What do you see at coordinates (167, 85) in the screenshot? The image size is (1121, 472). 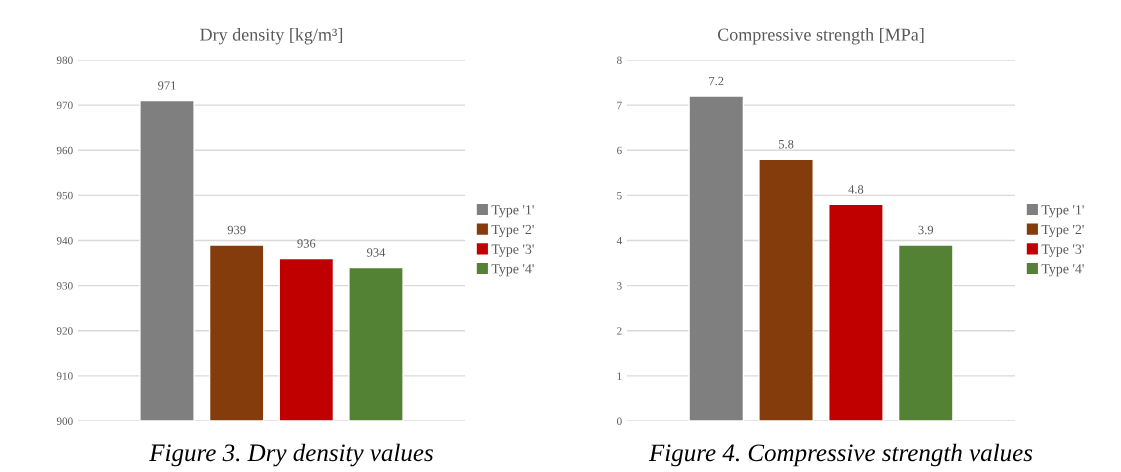 I see `data-label: 971` at bounding box center [167, 85].